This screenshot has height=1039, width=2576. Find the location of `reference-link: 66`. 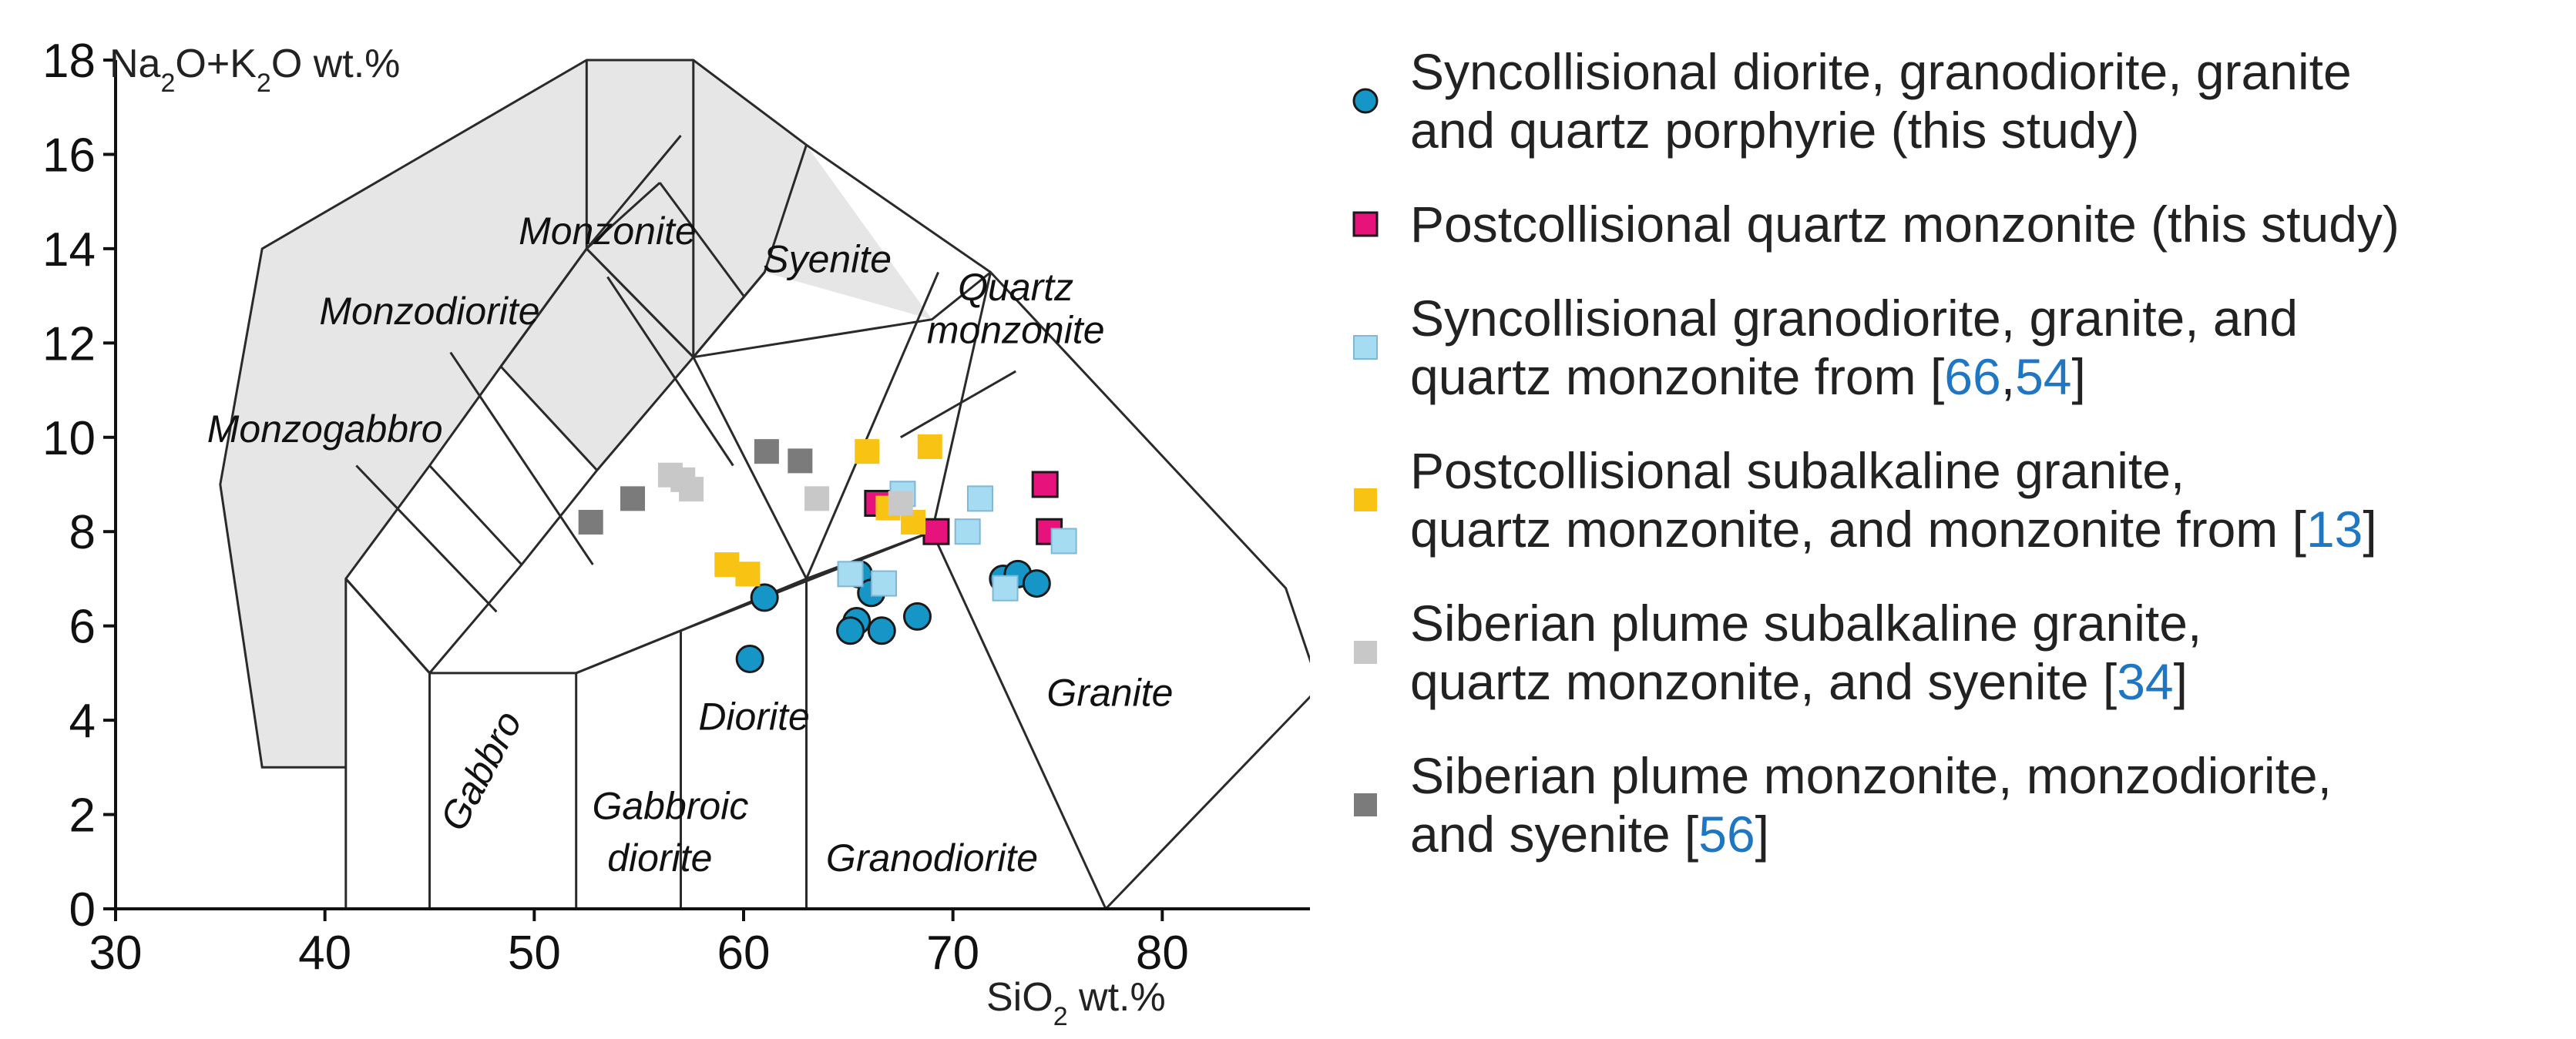

reference-link: 66 is located at coordinates (1972, 376).